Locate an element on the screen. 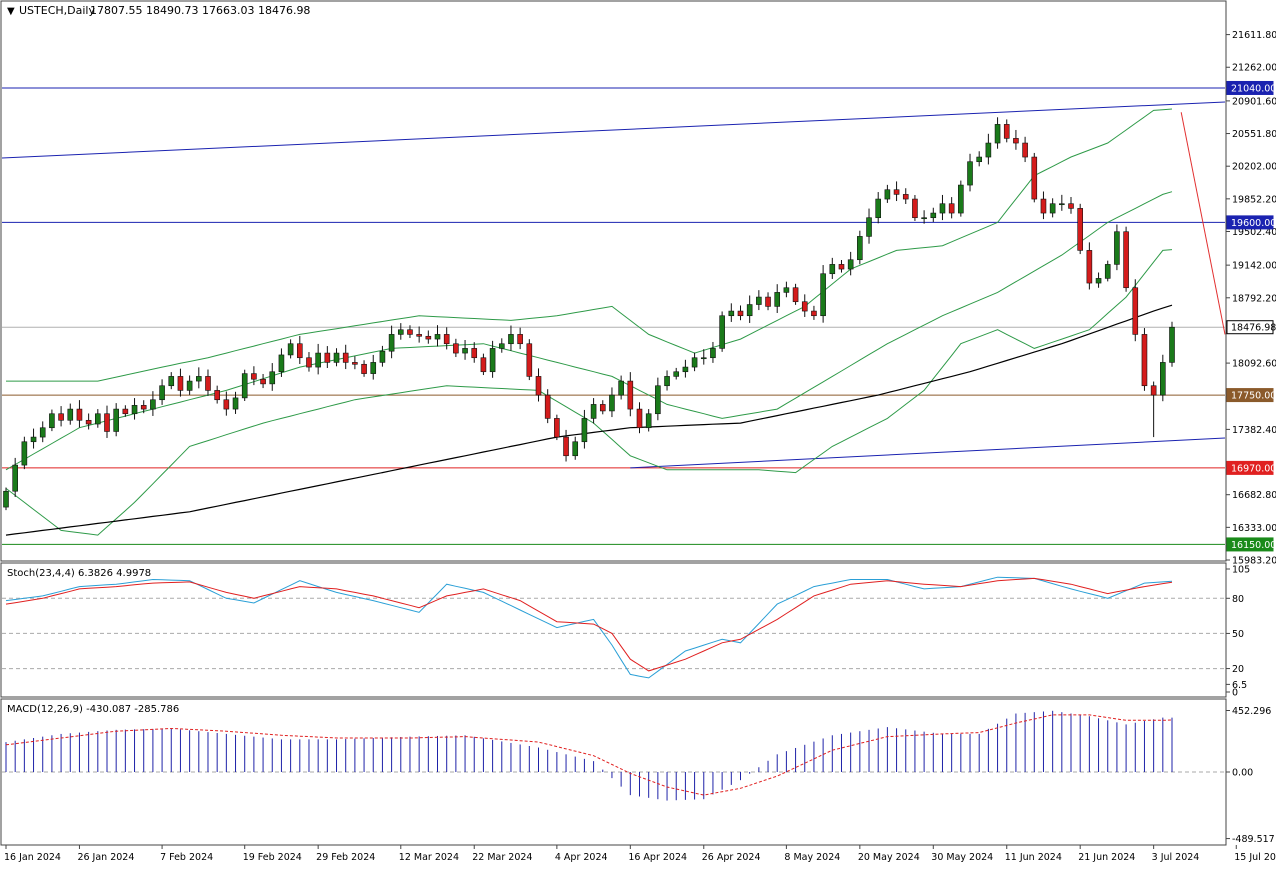  down-trendline is located at coordinates (1203, 223).